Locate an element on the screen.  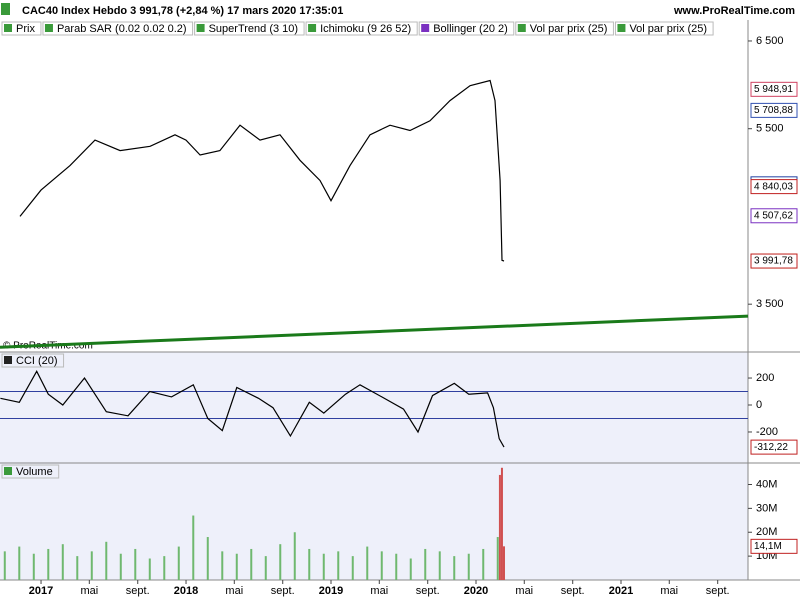
value-tag-label: 5 708,88 is located at coordinates (773, 110).